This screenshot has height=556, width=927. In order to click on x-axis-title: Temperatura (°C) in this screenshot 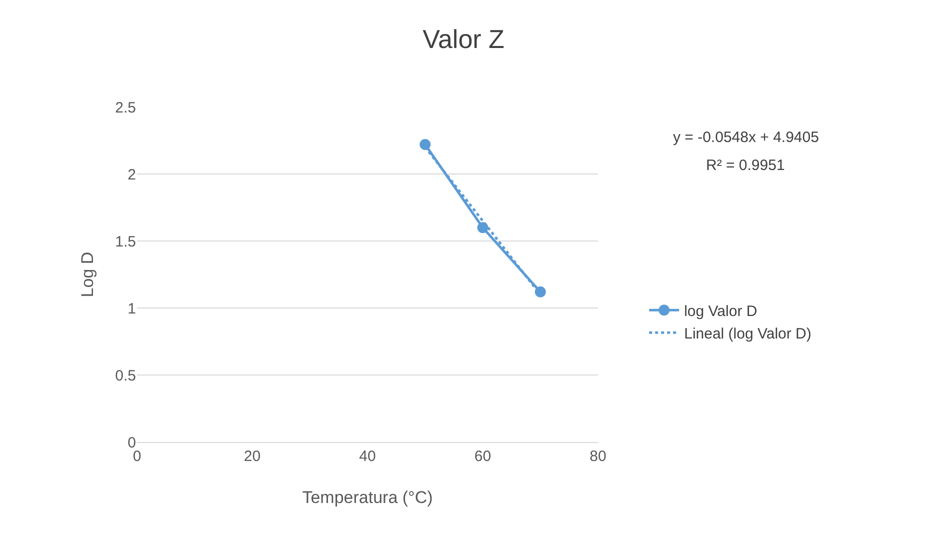, I will do `click(367, 497)`.